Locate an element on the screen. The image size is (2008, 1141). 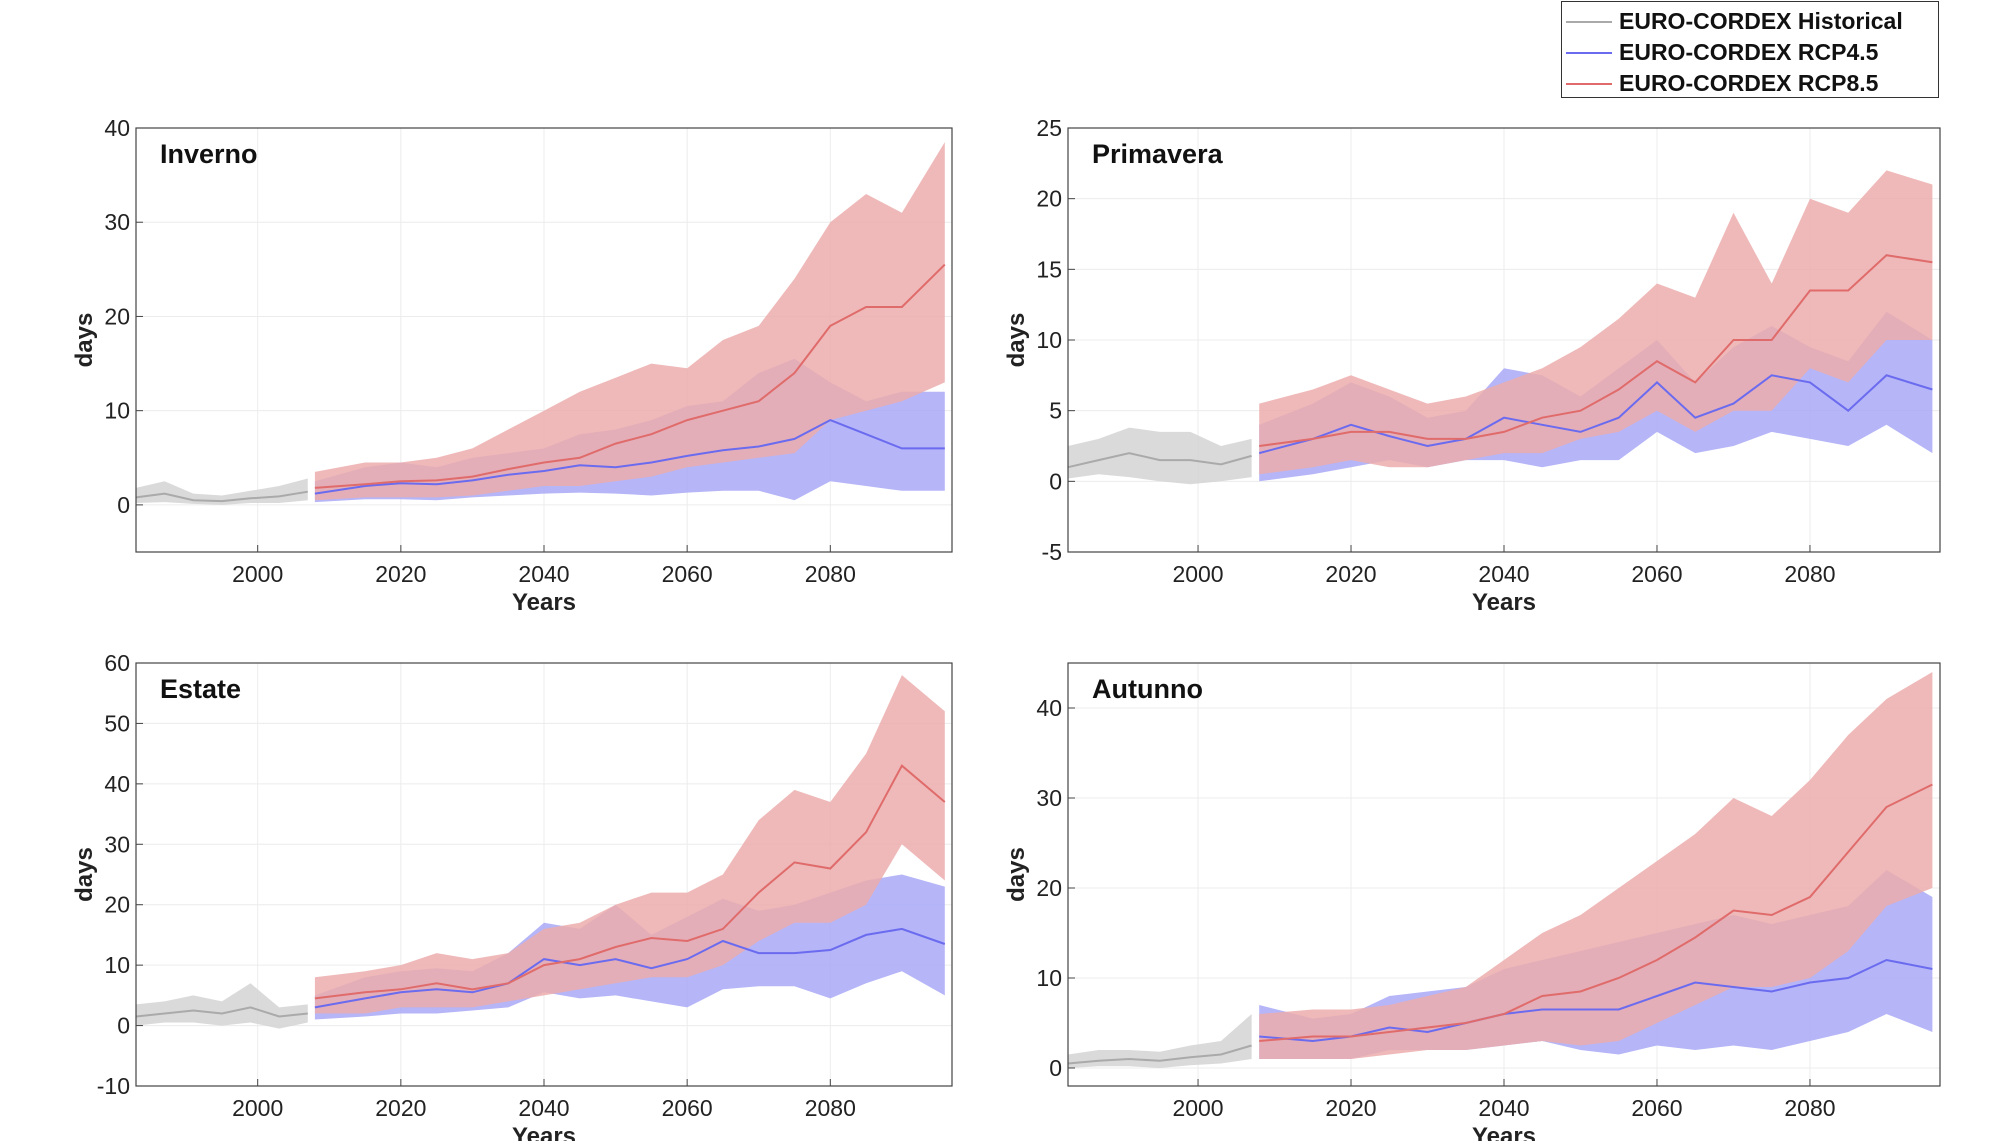
legend-entry-rcp45: EURO-CORDEX RCP4.5 is located at coordinates (1750, 52).